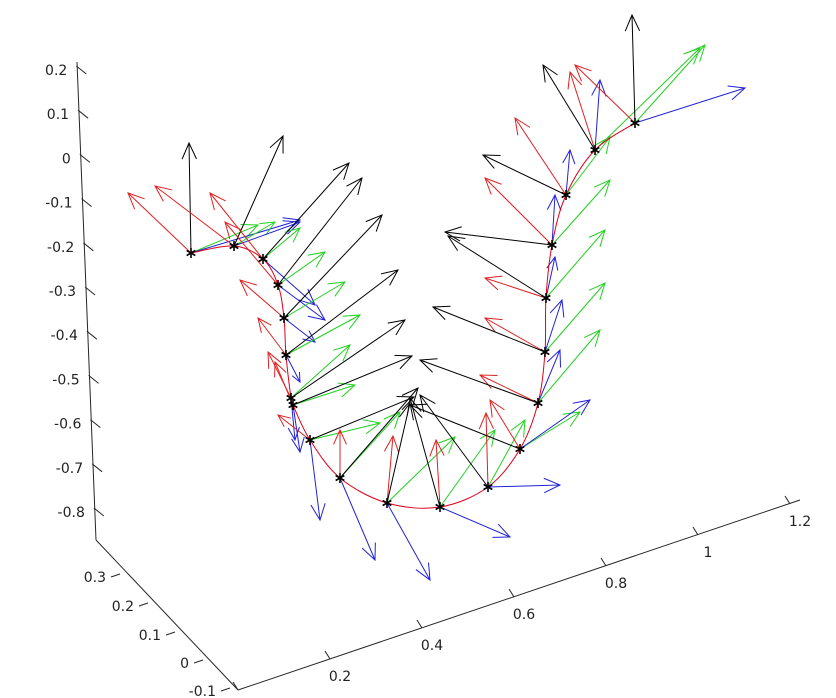 The image size is (836, 698). What do you see at coordinates (616, 584) in the screenshot?
I see `x-tick-label: 0.8` at bounding box center [616, 584].